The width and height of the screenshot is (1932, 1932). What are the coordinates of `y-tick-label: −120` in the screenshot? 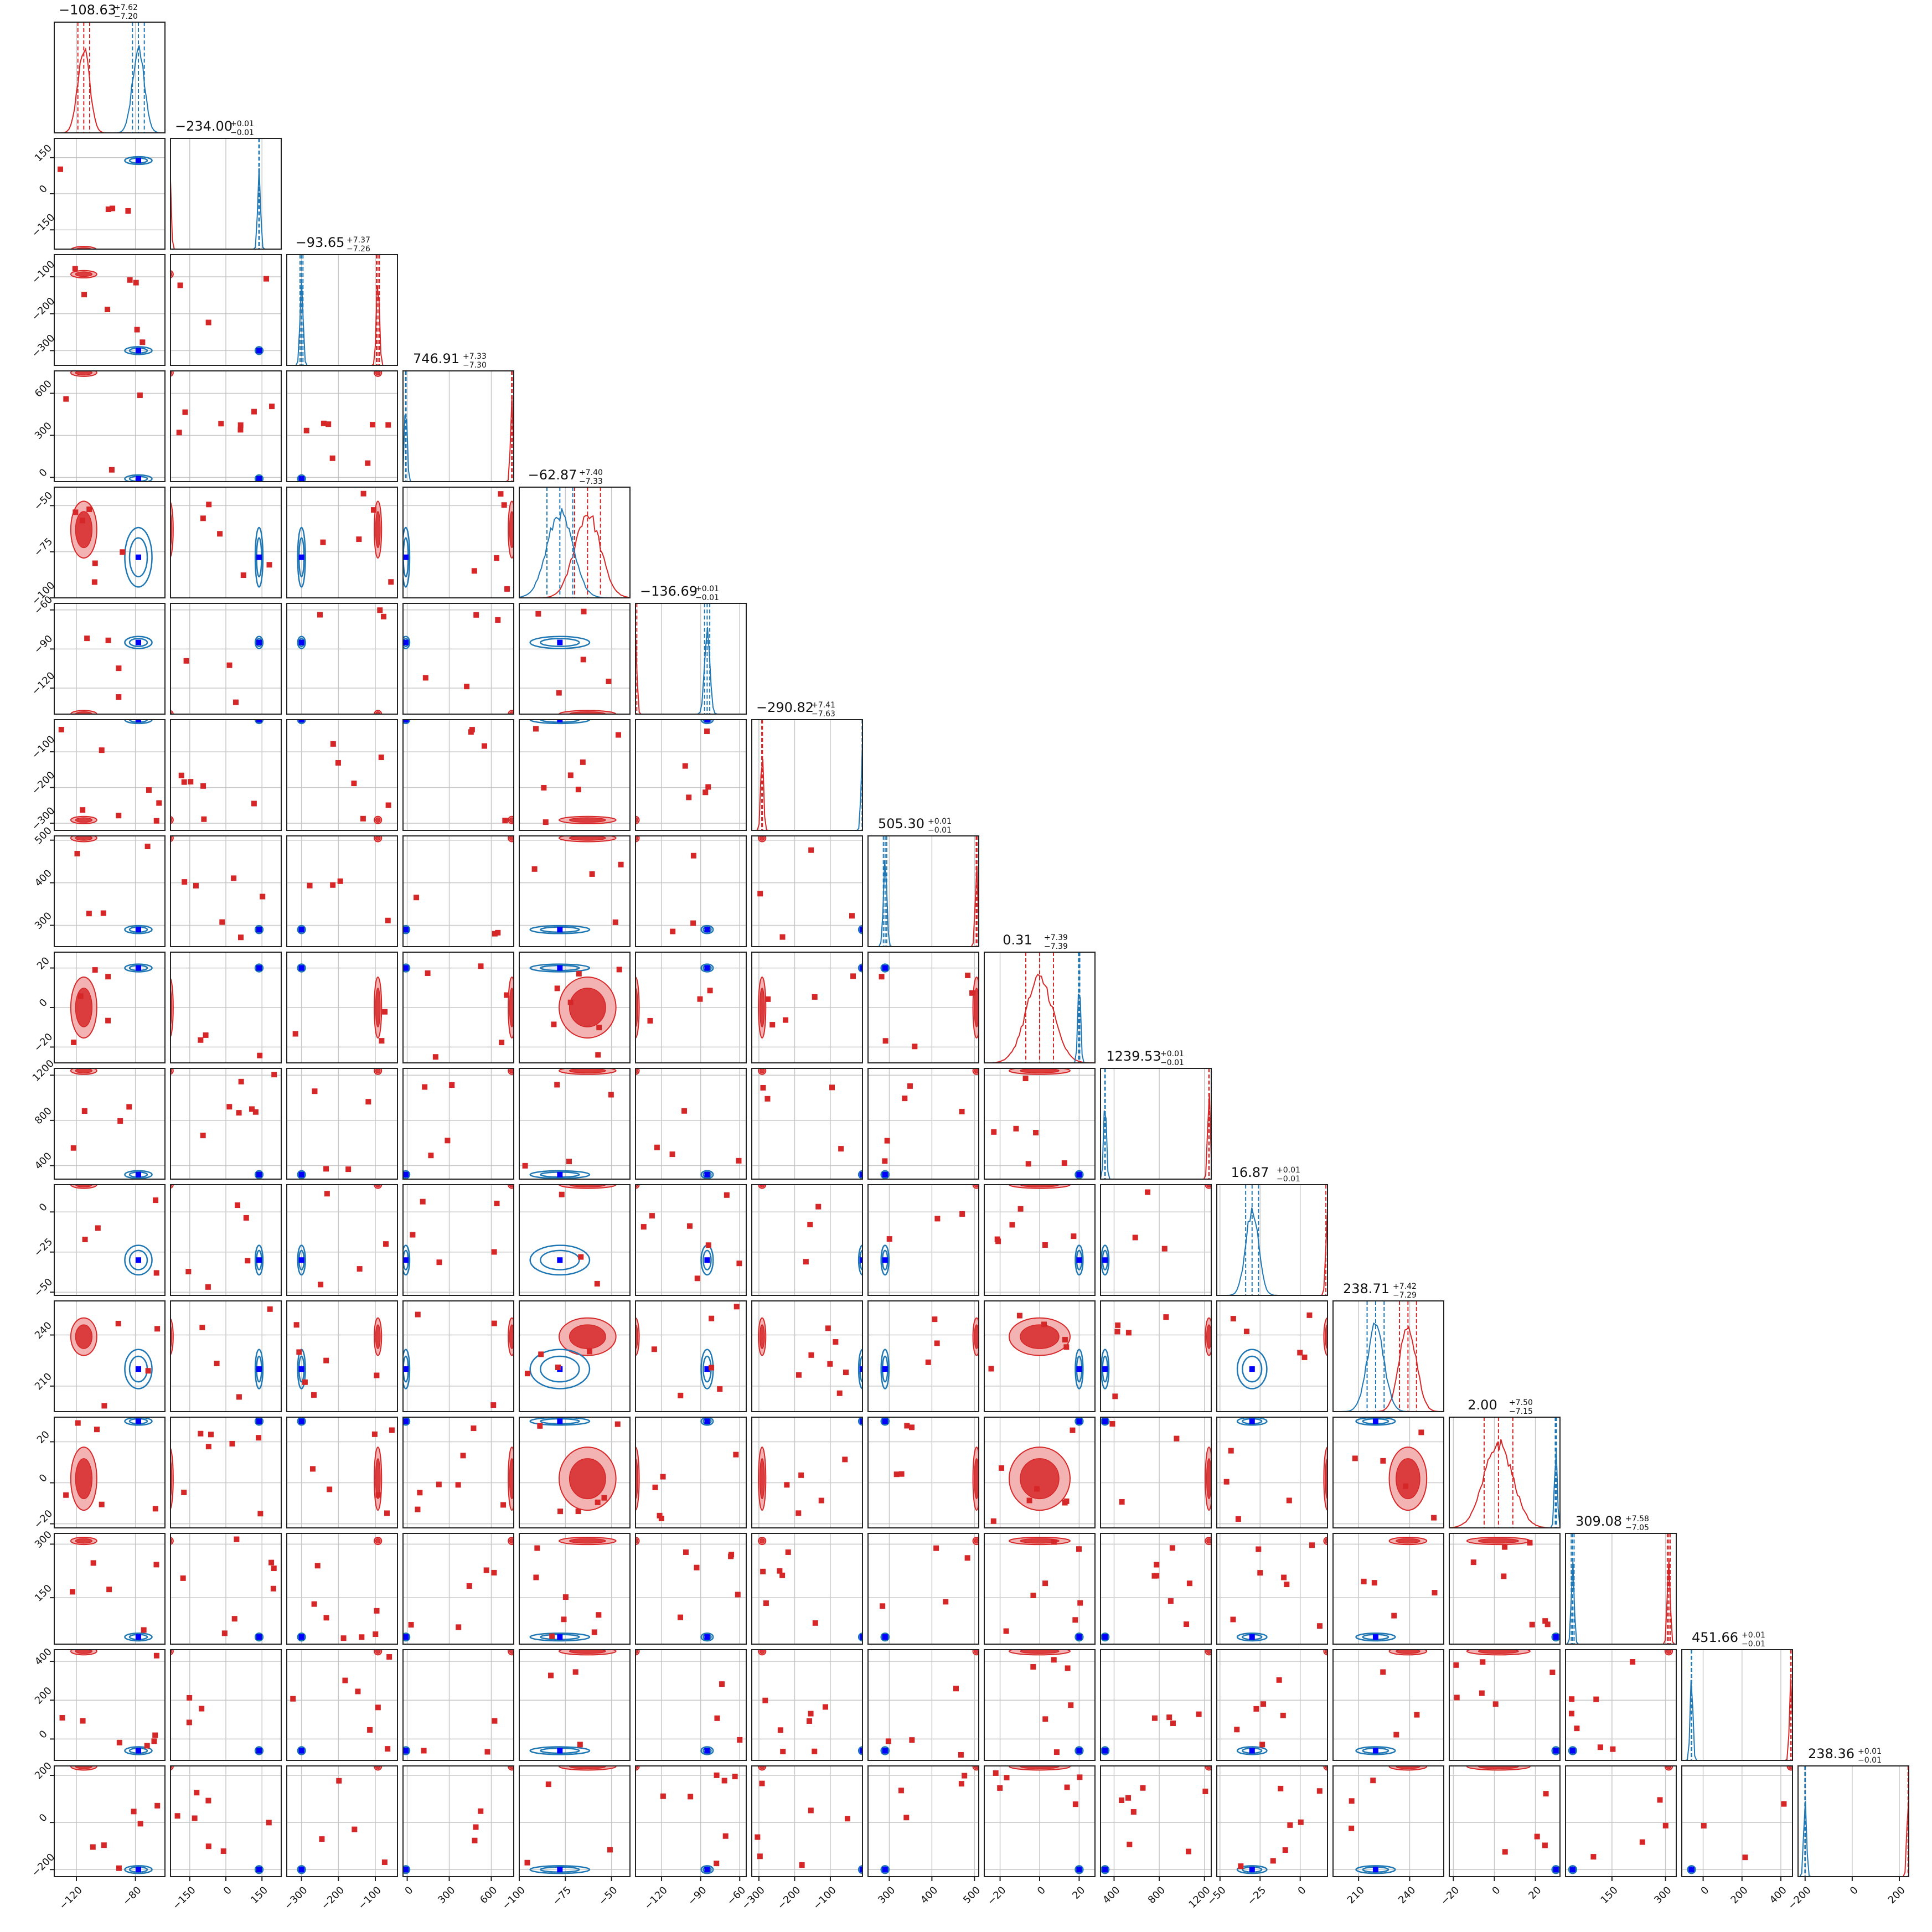 It's located at (43, 684).